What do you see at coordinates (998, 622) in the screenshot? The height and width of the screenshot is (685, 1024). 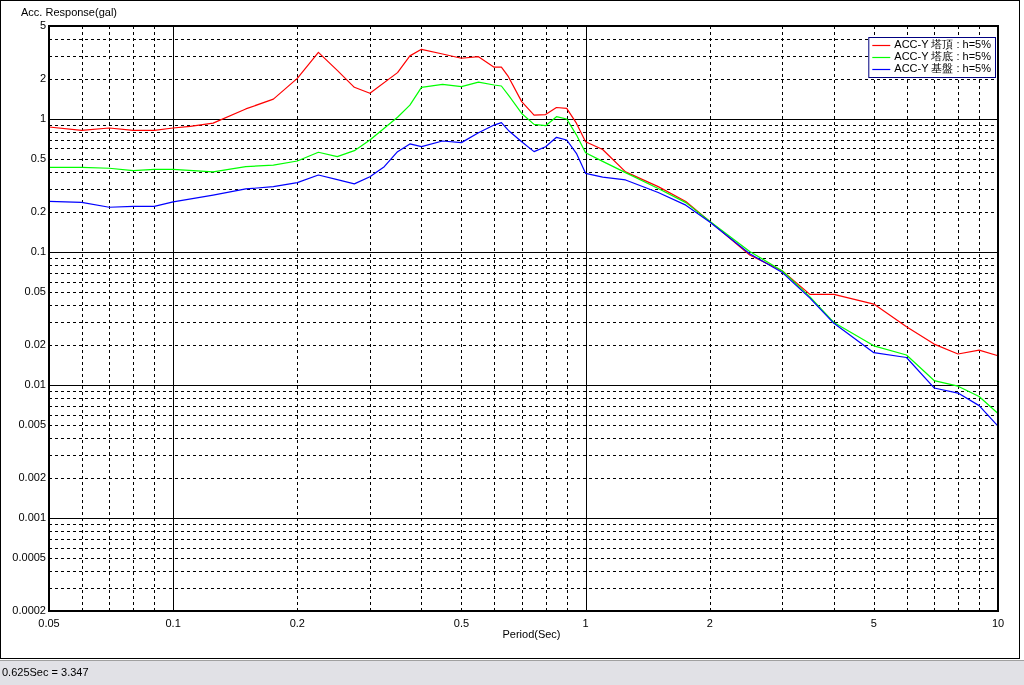 I see `x-tick-label: 10` at bounding box center [998, 622].